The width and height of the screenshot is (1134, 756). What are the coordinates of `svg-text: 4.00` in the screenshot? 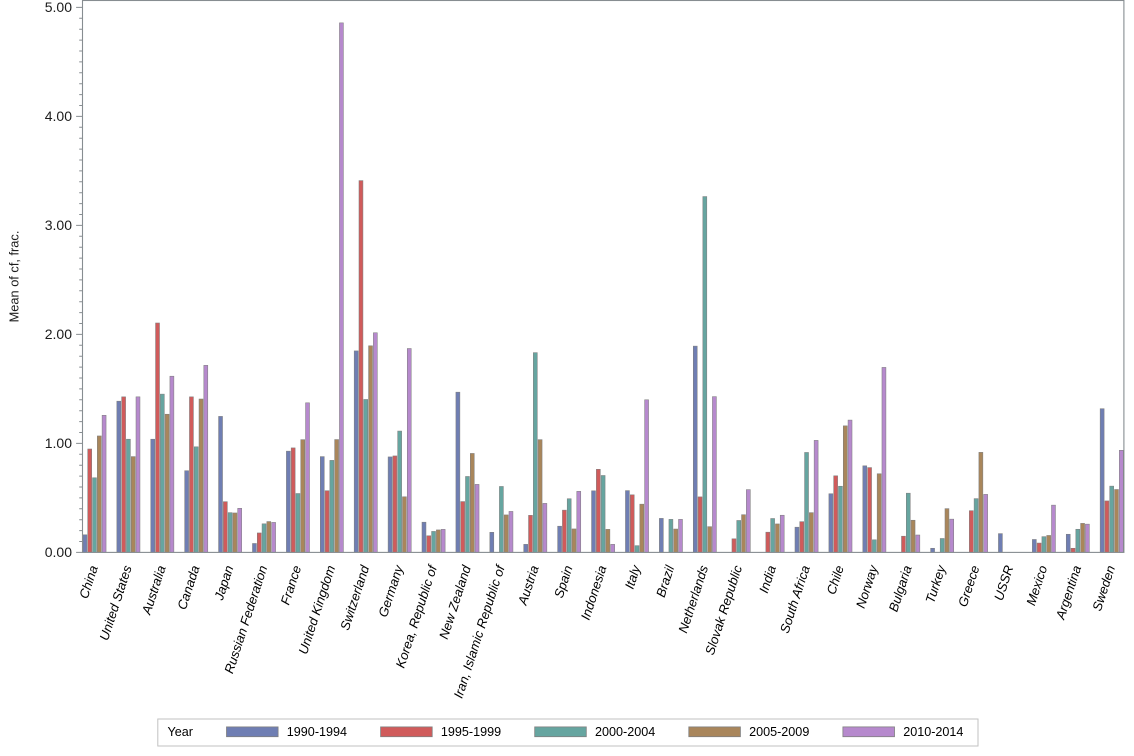 It's located at (58, 116).